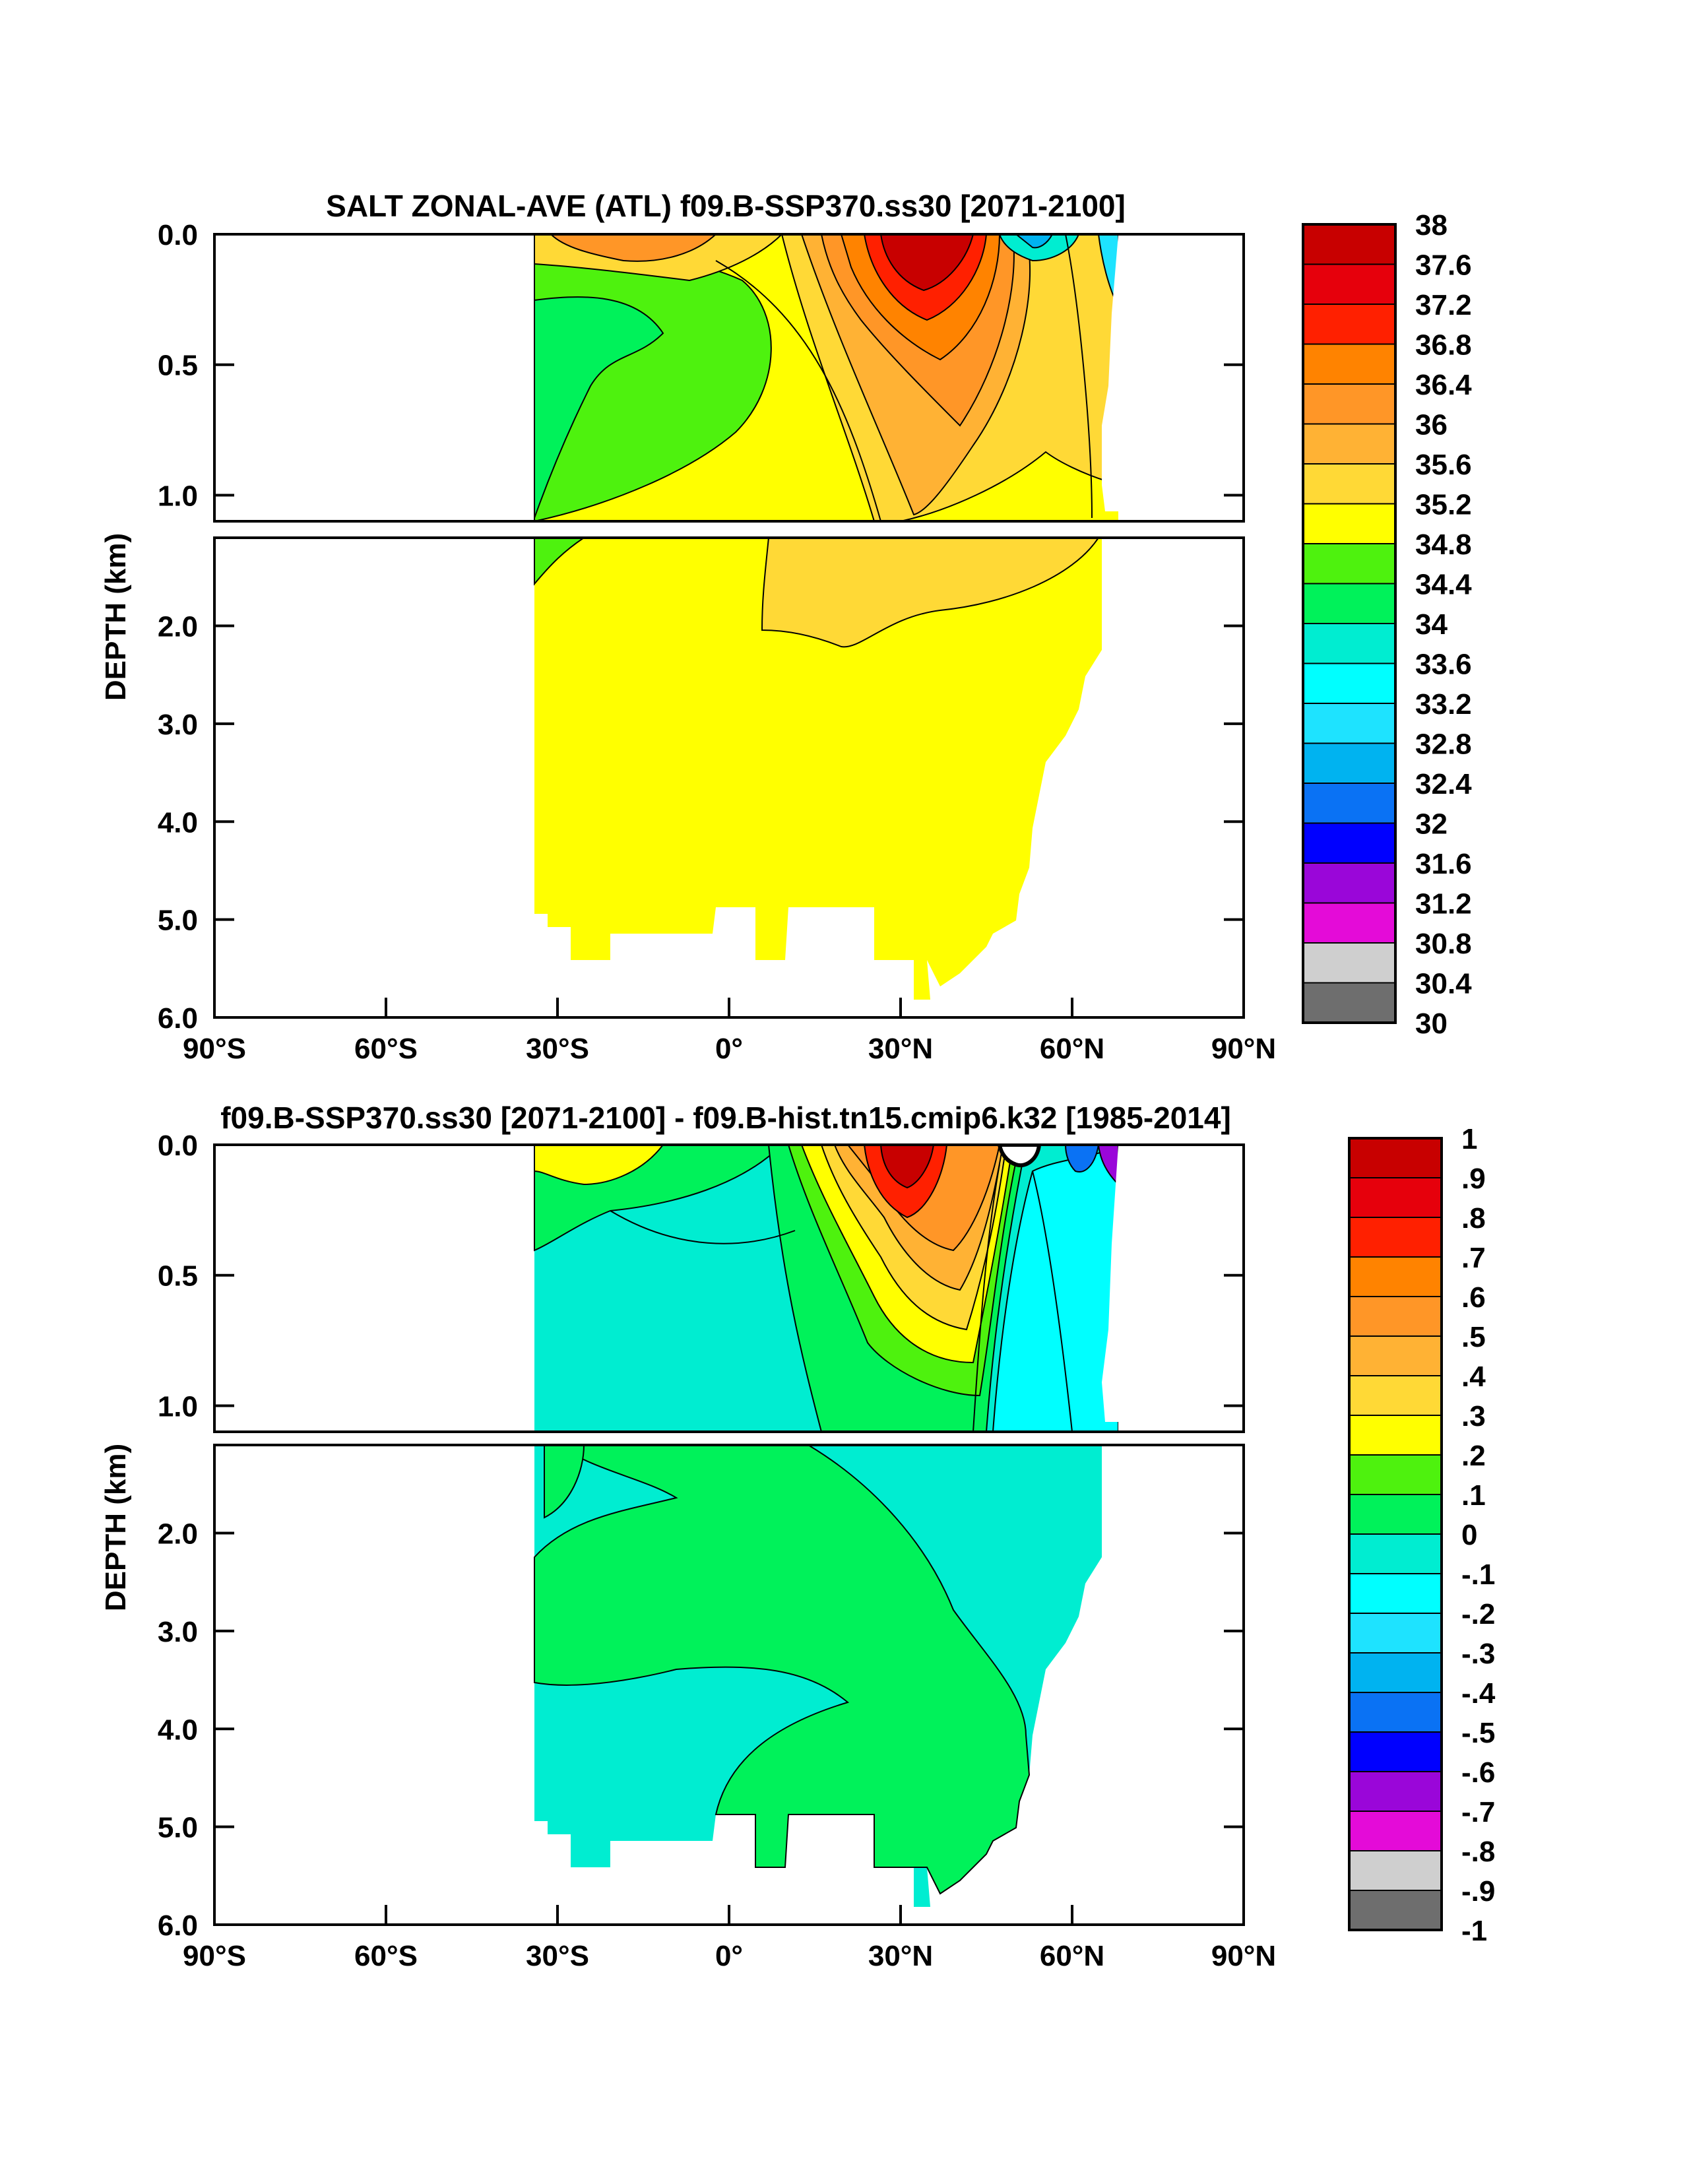  Describe the element at coordinates (842, 1298) in the screenshot. I see `diff-contour-extra` at that location.